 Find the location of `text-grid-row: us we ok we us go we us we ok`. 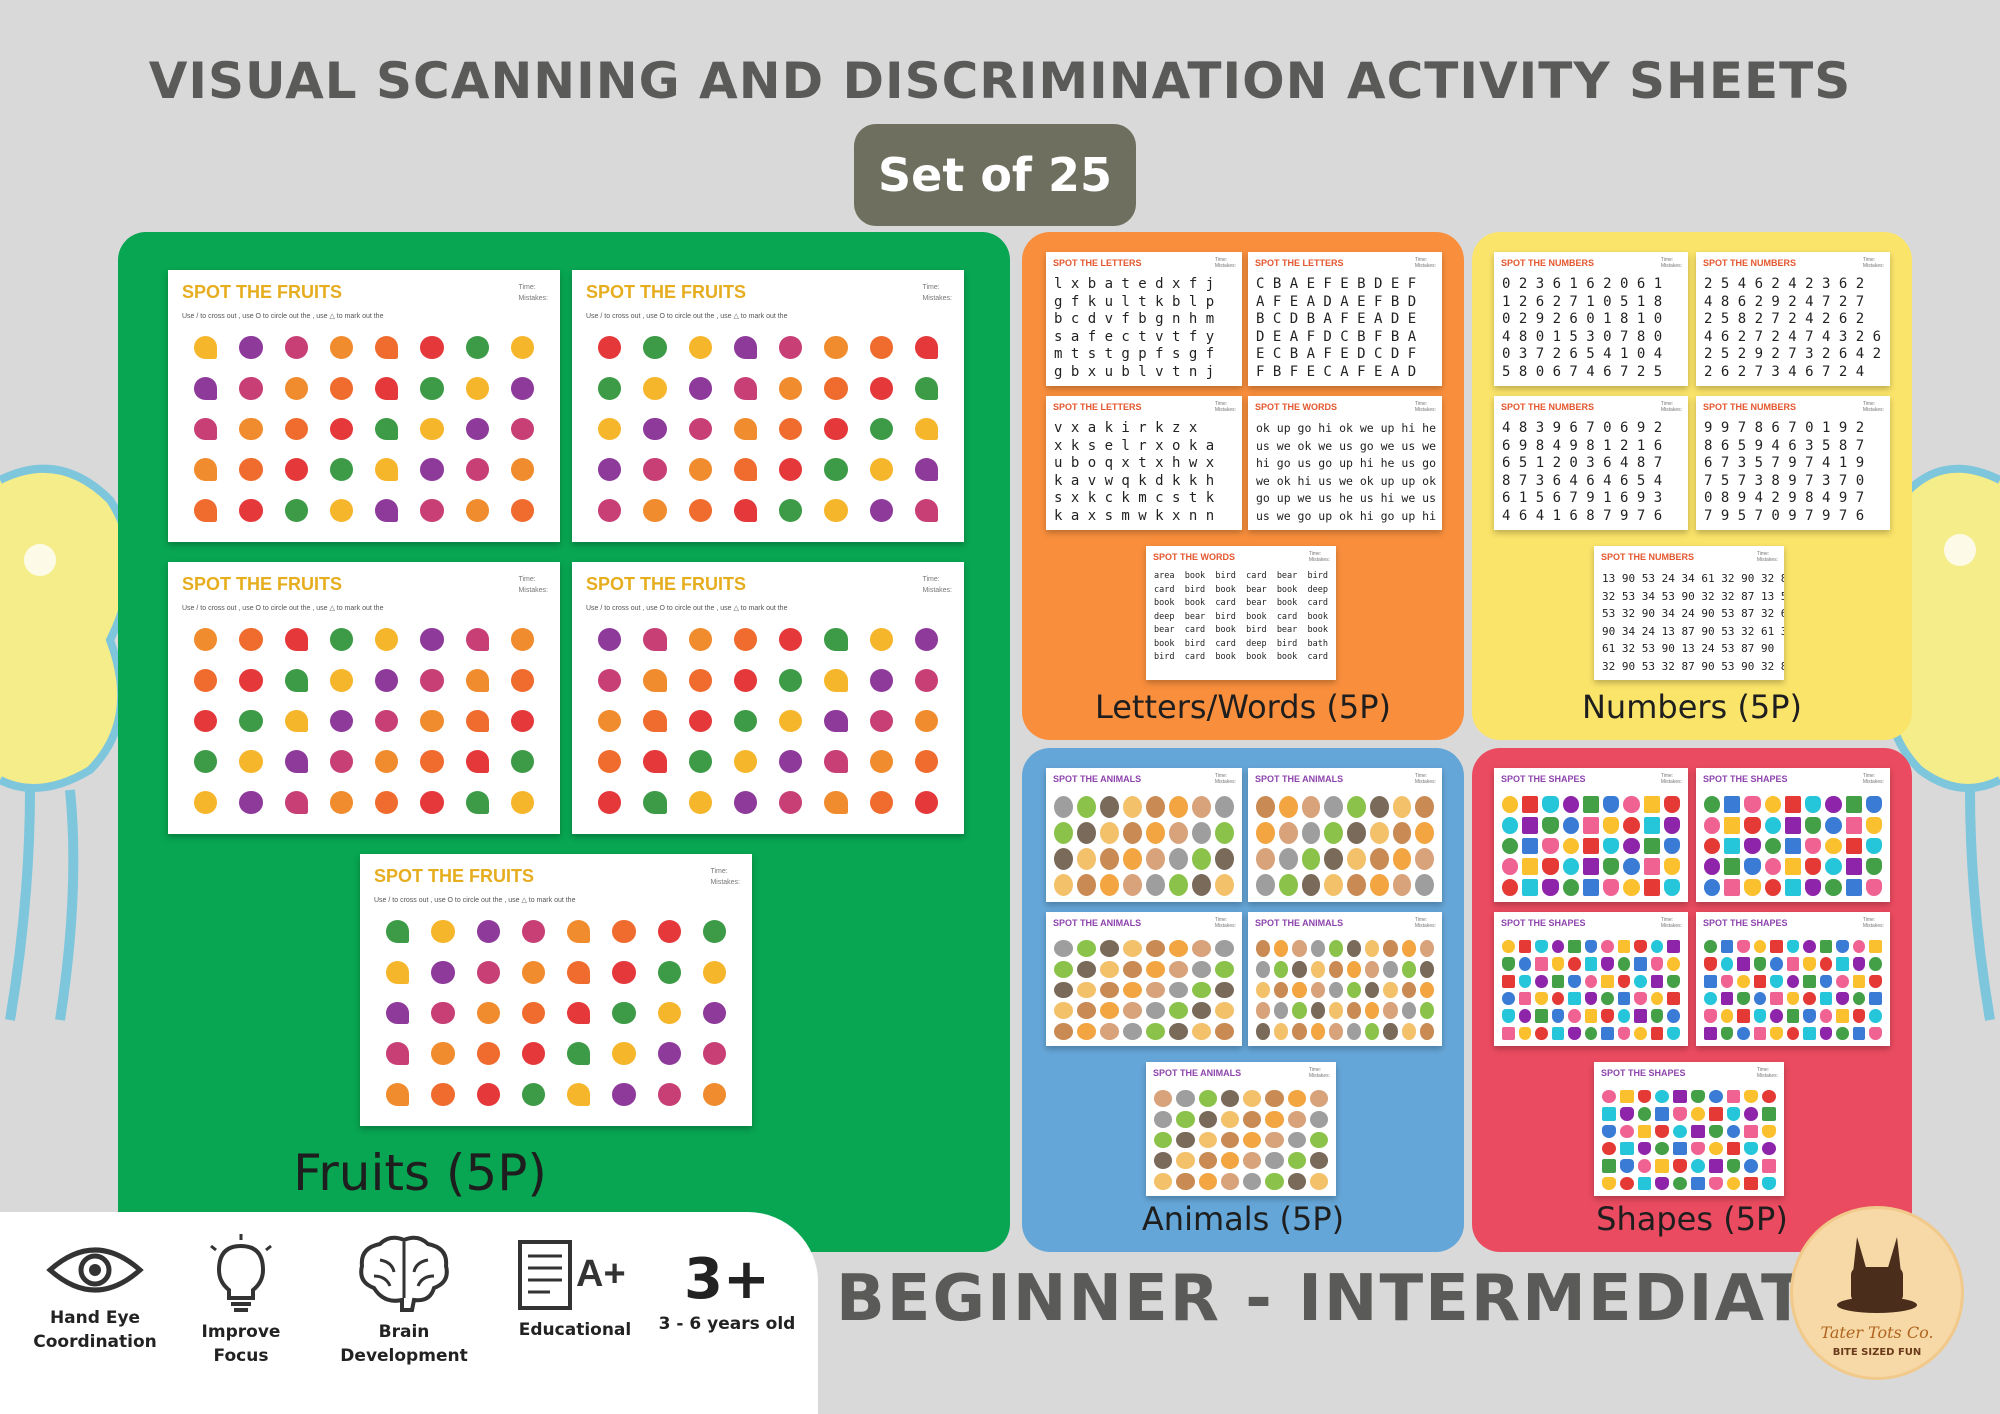

text-grid-row: us we ok we us go we us we ok is located at coordinates (1349, 445).